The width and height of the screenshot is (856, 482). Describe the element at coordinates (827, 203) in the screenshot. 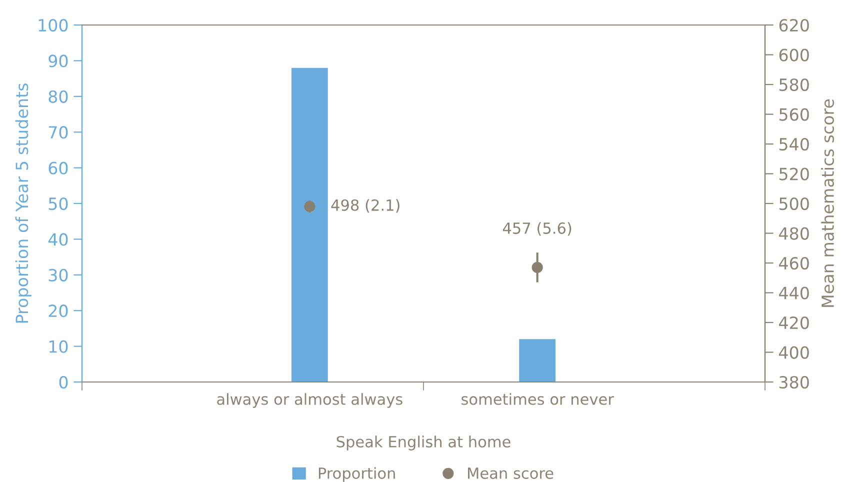

I see `y2-axis-title: Mean mathematics score` at that location.